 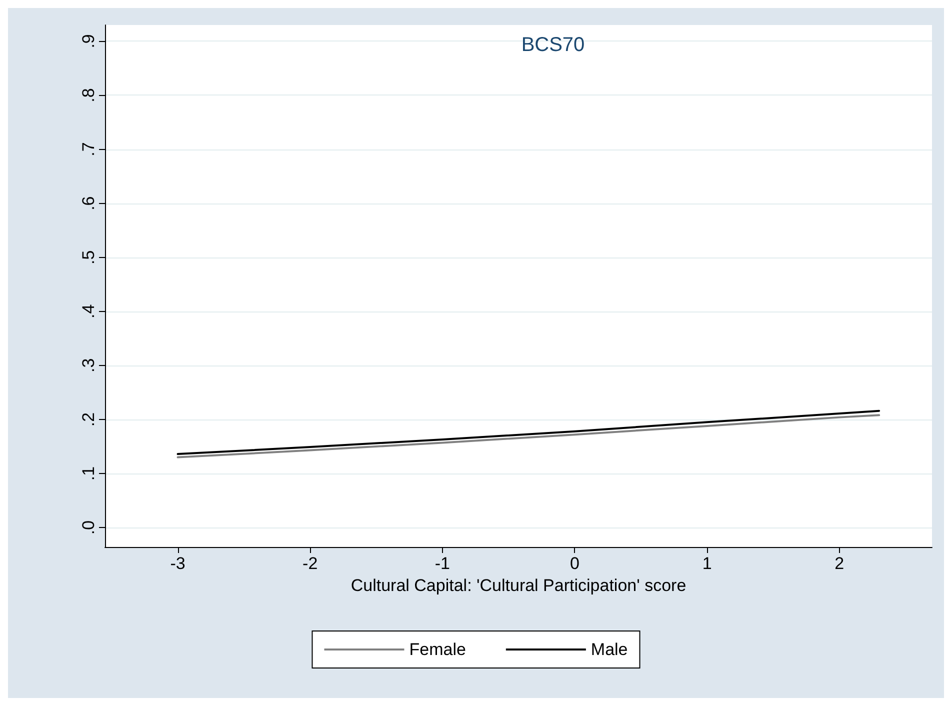 What do you see at coordinates (310, 563) in the screenshot?
I see `x-tick-label: -2` at bounding box center [310, 563].